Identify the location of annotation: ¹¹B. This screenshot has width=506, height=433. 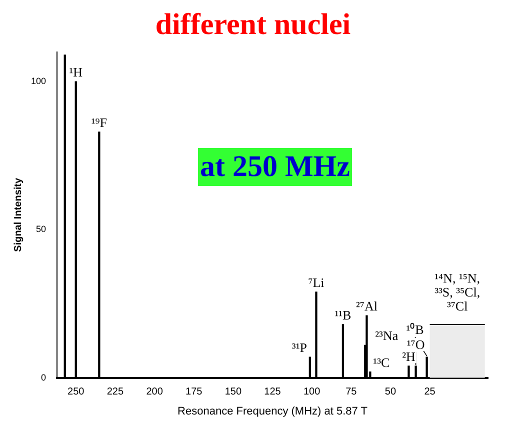
(343, 314).